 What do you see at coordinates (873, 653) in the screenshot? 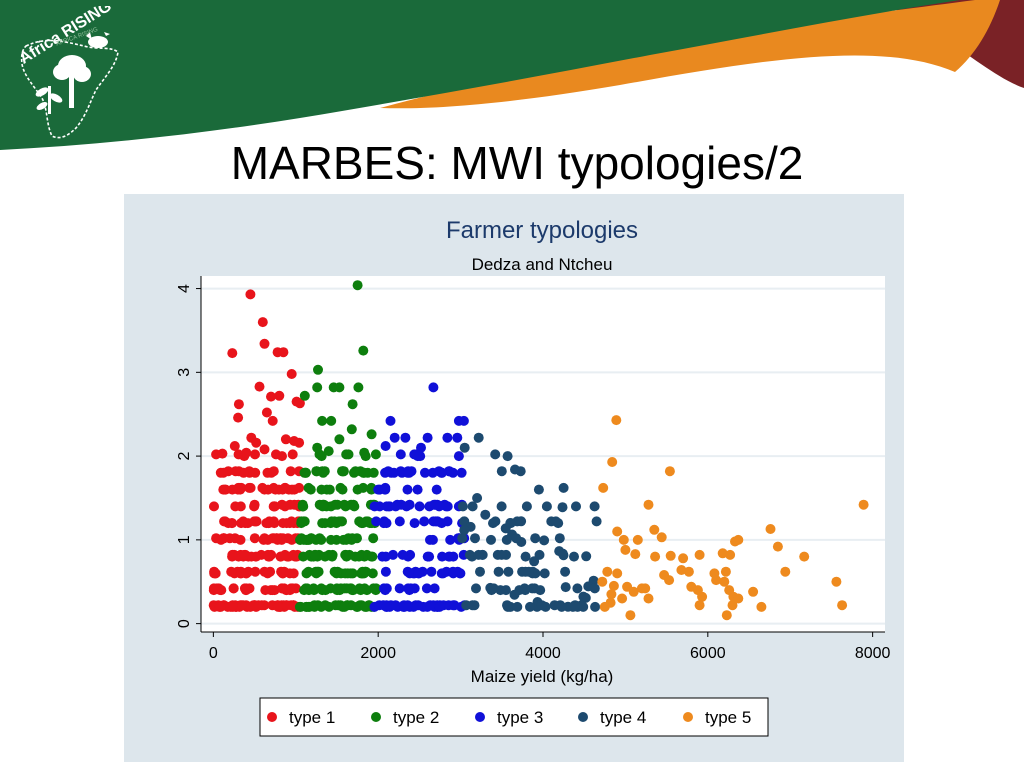
I see `x-tick-label: 8000` at bounding box center [873, 653].